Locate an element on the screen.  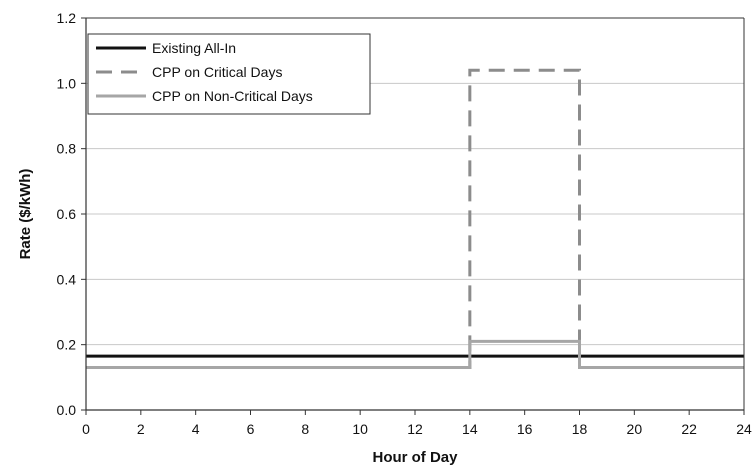
x-tick-label-11: 22 is located at coordinates (689, 429).